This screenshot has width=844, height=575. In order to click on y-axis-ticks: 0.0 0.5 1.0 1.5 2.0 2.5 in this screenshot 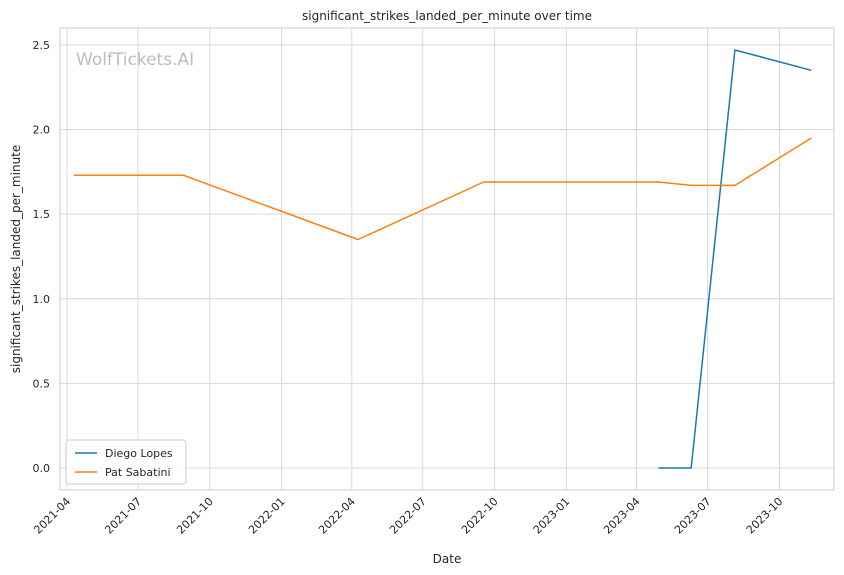, I will do `click(42, 257)`.